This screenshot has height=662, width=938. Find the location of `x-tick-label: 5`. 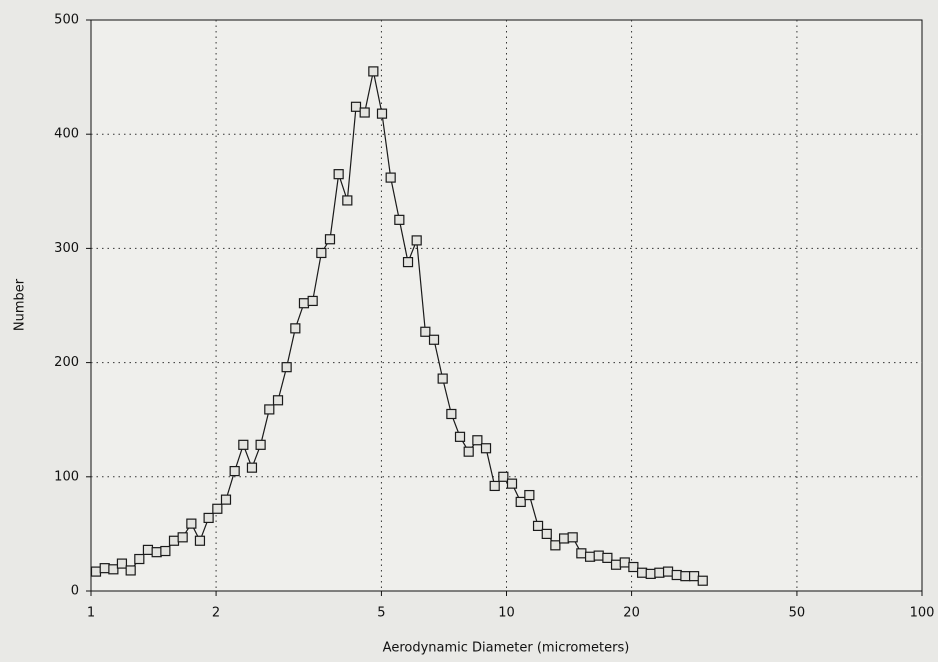

x-tick-label: 5 is located at coordinates (381, 613).